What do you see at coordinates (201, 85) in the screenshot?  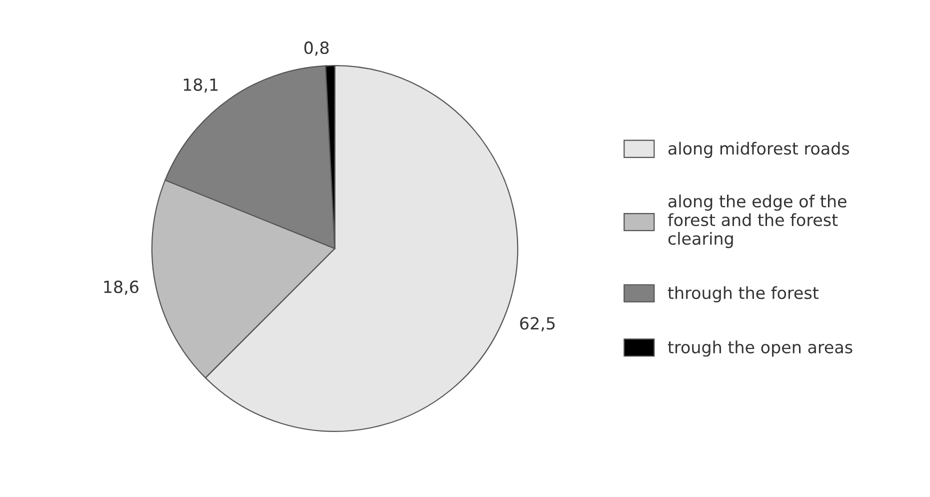 I see `data-label: 18,1` at bounding box center [201, 85].